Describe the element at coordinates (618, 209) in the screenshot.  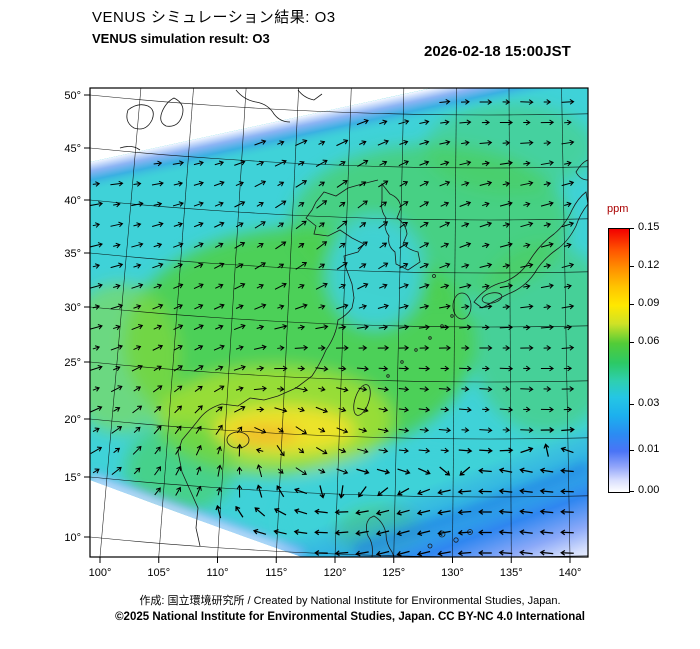
I see `colorbar-unit-label: ppm` at that location.